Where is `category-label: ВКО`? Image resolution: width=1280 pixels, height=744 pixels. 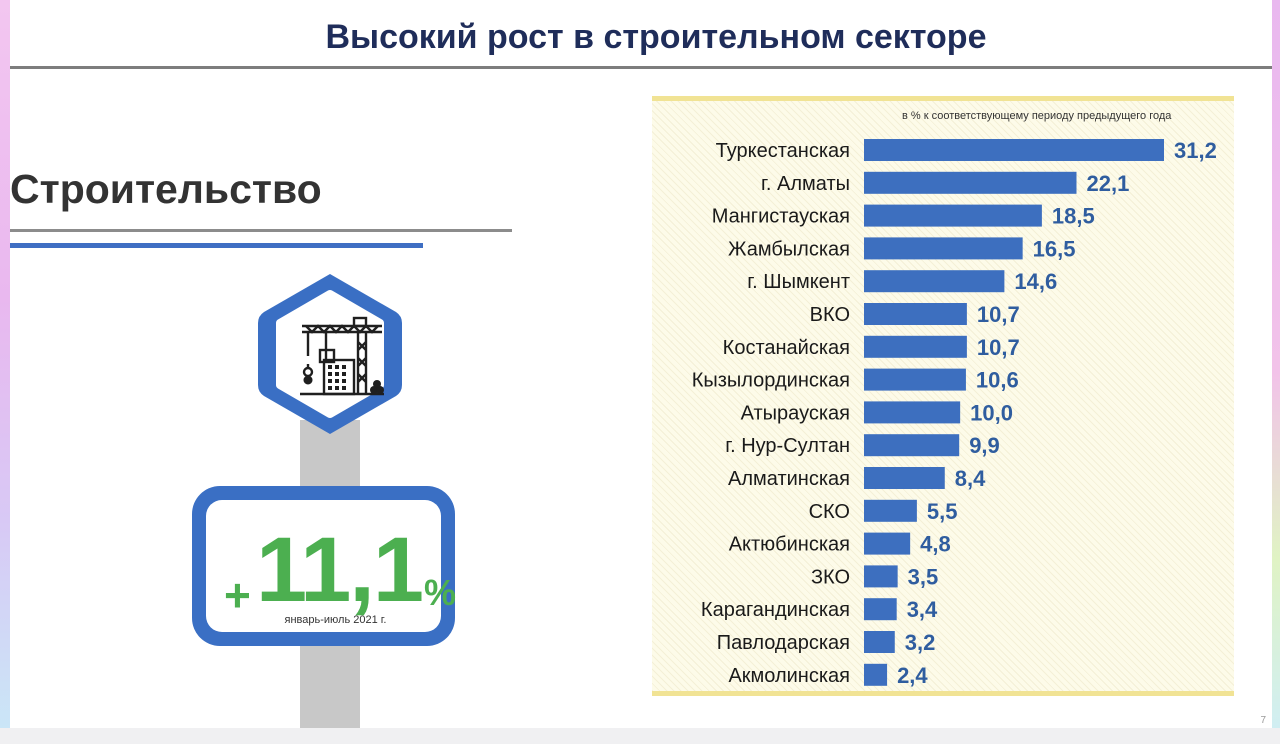
category-label: ВКО is located at coordinates (830, 315).